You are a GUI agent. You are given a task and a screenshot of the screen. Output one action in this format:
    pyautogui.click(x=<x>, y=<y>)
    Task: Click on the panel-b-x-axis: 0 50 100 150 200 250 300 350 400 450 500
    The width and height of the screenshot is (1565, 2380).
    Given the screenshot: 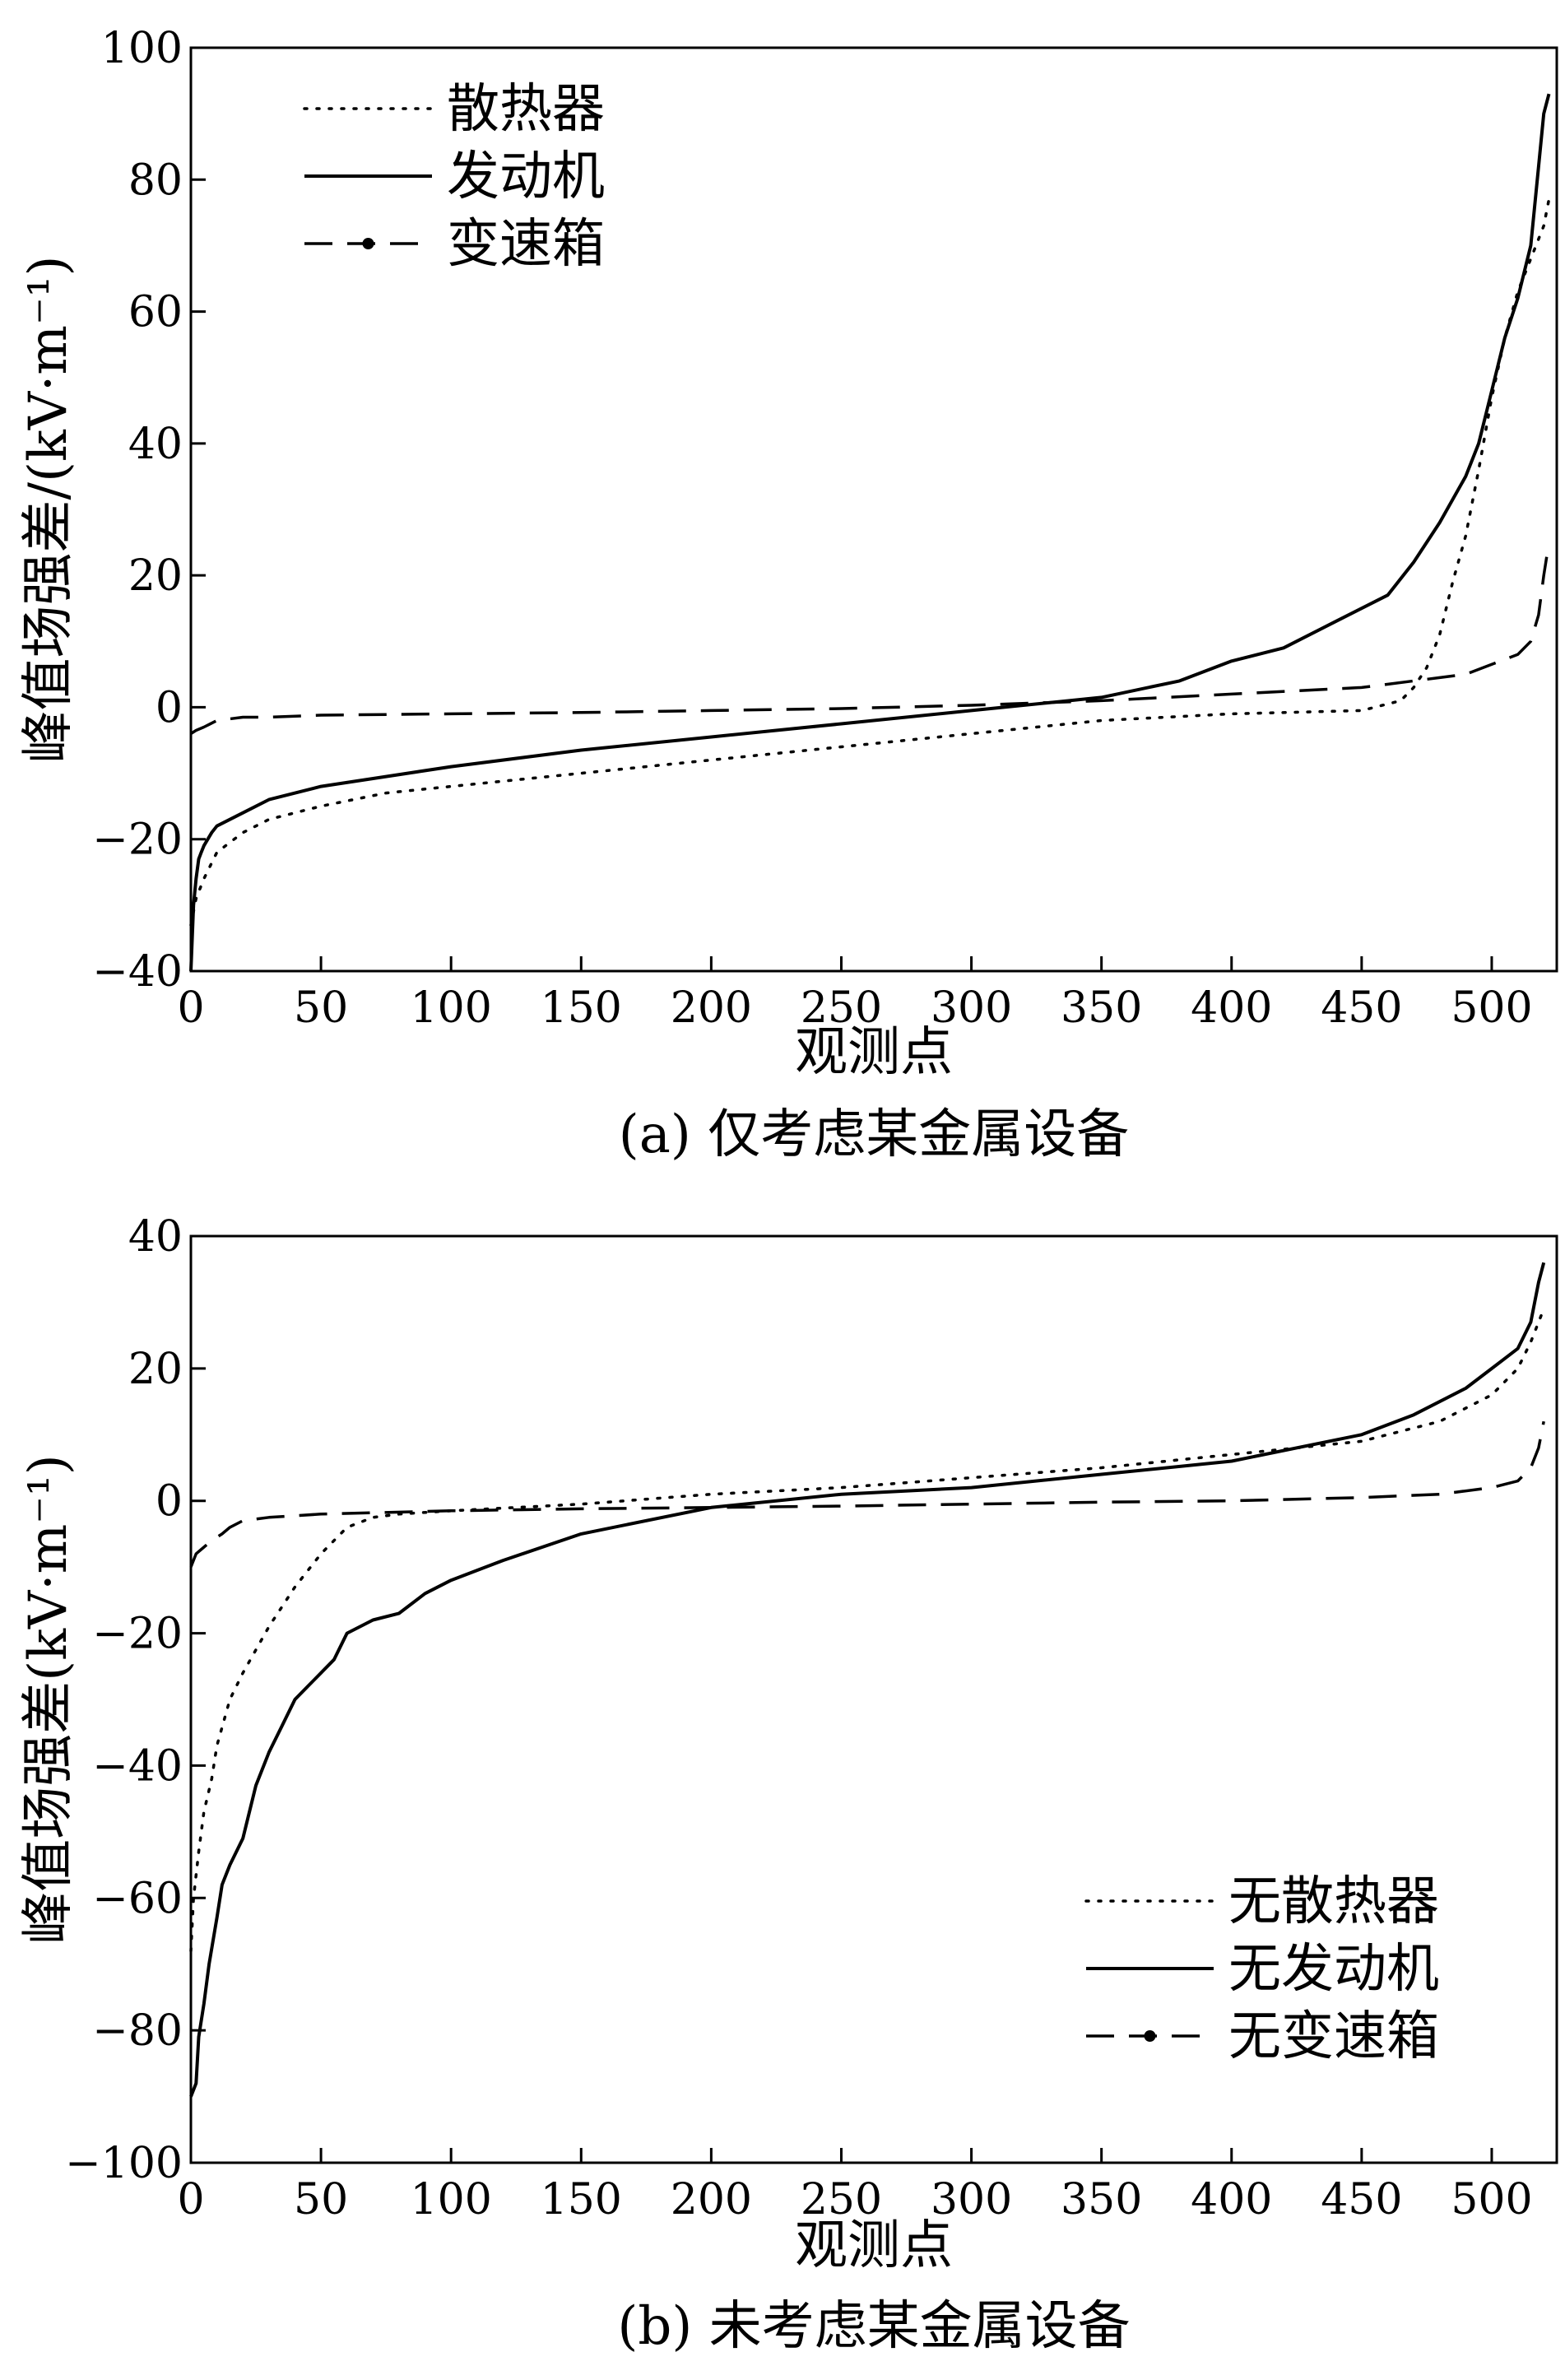 What is the action you would take?
    pyautogui.click(x=855, y=2186)
    